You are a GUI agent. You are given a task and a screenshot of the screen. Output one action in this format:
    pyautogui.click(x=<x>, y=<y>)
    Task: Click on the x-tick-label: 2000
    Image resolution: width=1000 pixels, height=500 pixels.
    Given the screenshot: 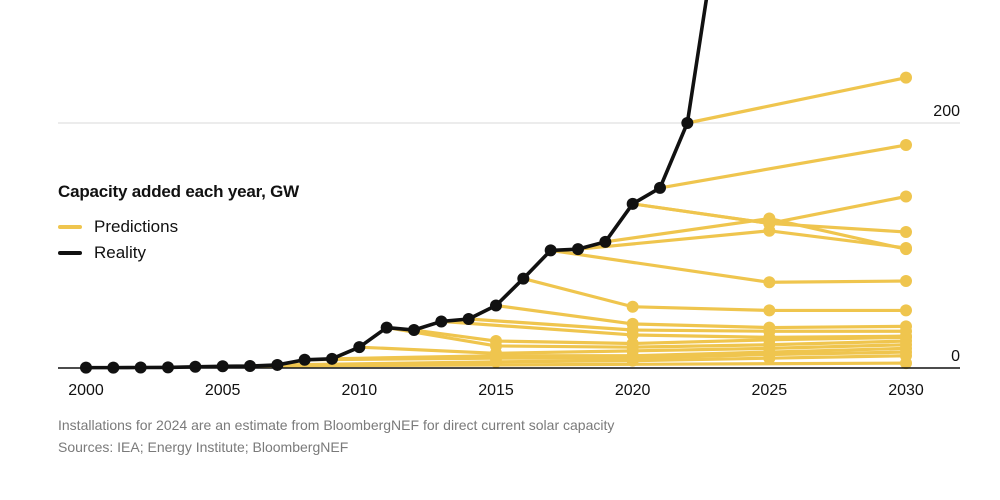 What is the action you would take?
    pyautogui.click(x=86, y=390)
    